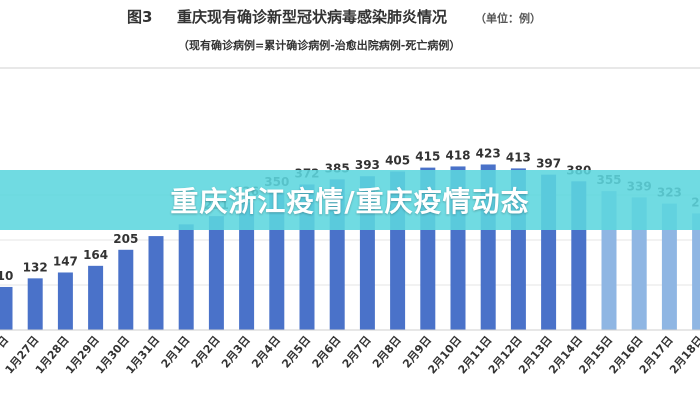 The image size is (700, 400). What do you see at coordinates (176, 352) in the screenshot?
I see `x-tick-label: 2月1日` at bounding box center [176, 352].